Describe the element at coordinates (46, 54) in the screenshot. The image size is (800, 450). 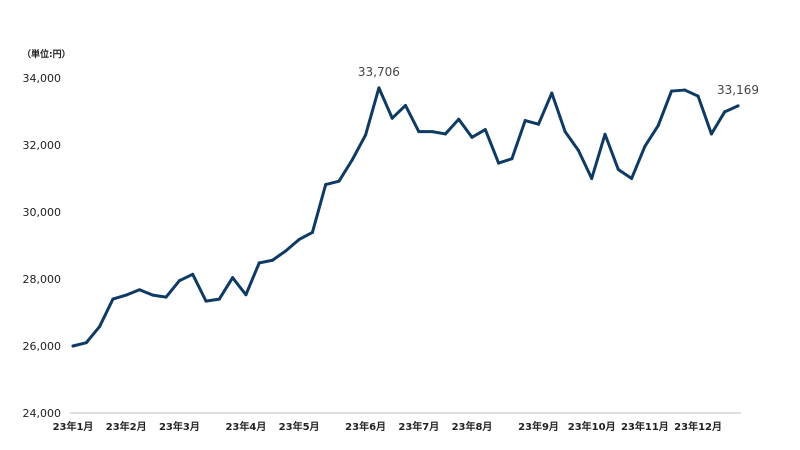
I see `unit-label: （単位:円）` at that location.